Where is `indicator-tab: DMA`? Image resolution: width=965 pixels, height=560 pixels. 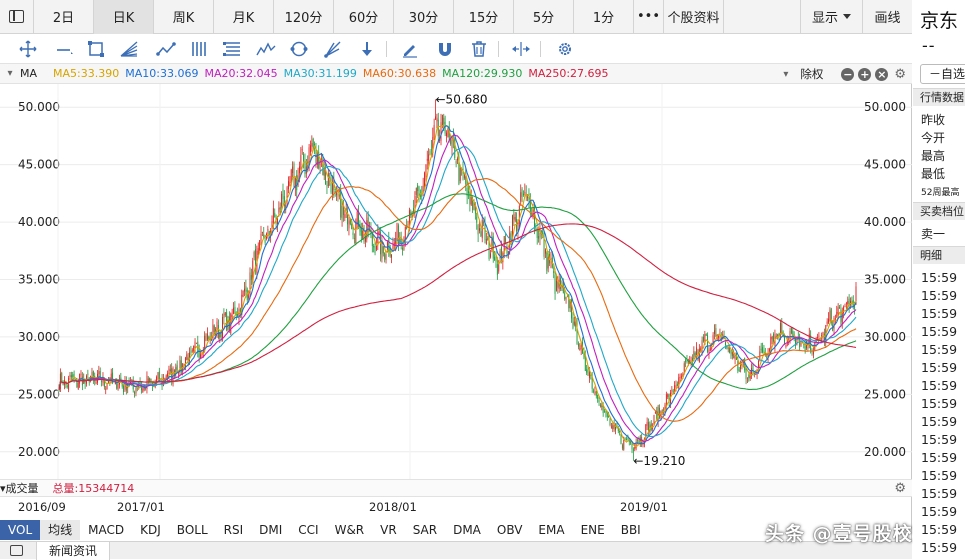
indicator-tab: DMA is located at coordinates (467, 530).